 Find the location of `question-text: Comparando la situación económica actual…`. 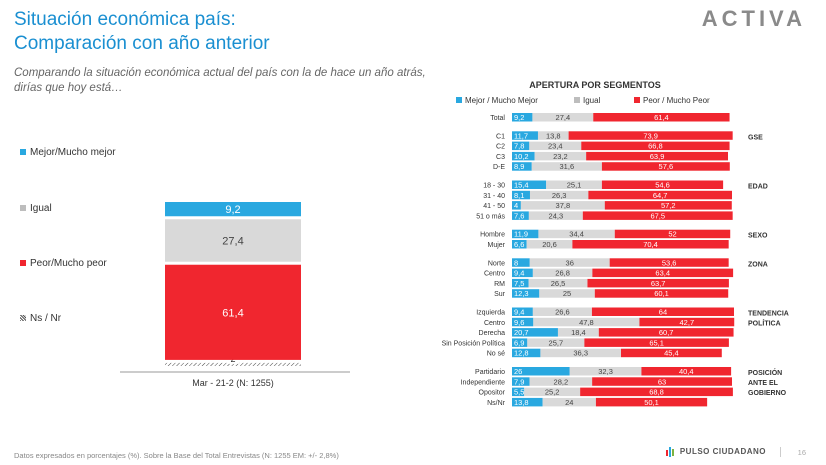

question-text: Comparando la situación económica actual… is located at coordinates (220, 80).